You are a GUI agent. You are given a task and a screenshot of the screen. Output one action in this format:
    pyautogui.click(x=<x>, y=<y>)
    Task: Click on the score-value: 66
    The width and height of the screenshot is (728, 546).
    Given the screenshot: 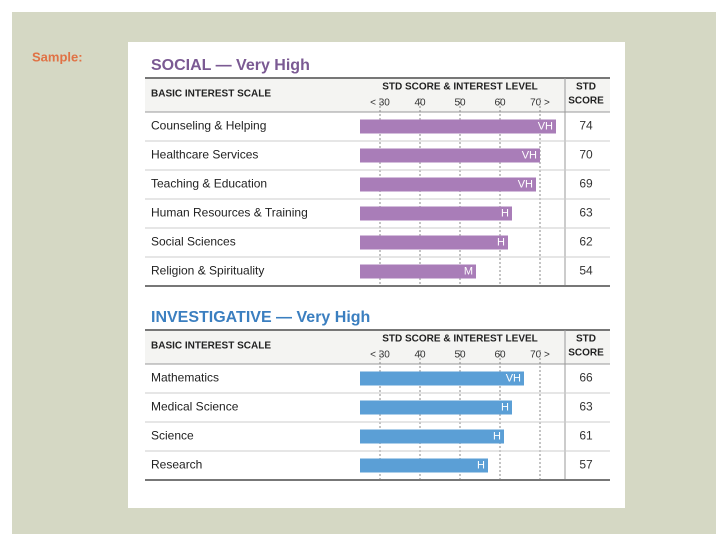 What is the action you would take?
    pyautogui.click(x=586, y=378)
    